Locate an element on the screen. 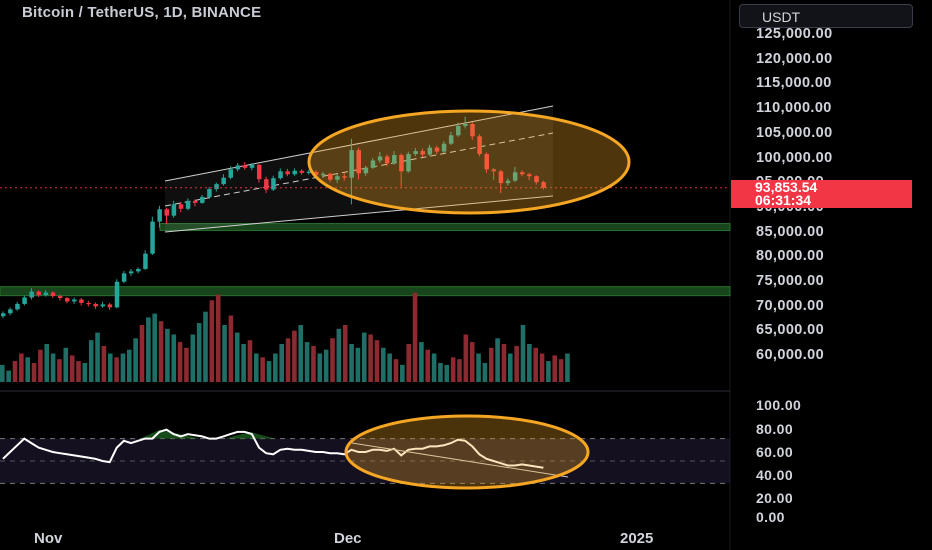 The image size is (932, 550). price-axis-label: 120,000.00 is located at coordinates (794, 58).